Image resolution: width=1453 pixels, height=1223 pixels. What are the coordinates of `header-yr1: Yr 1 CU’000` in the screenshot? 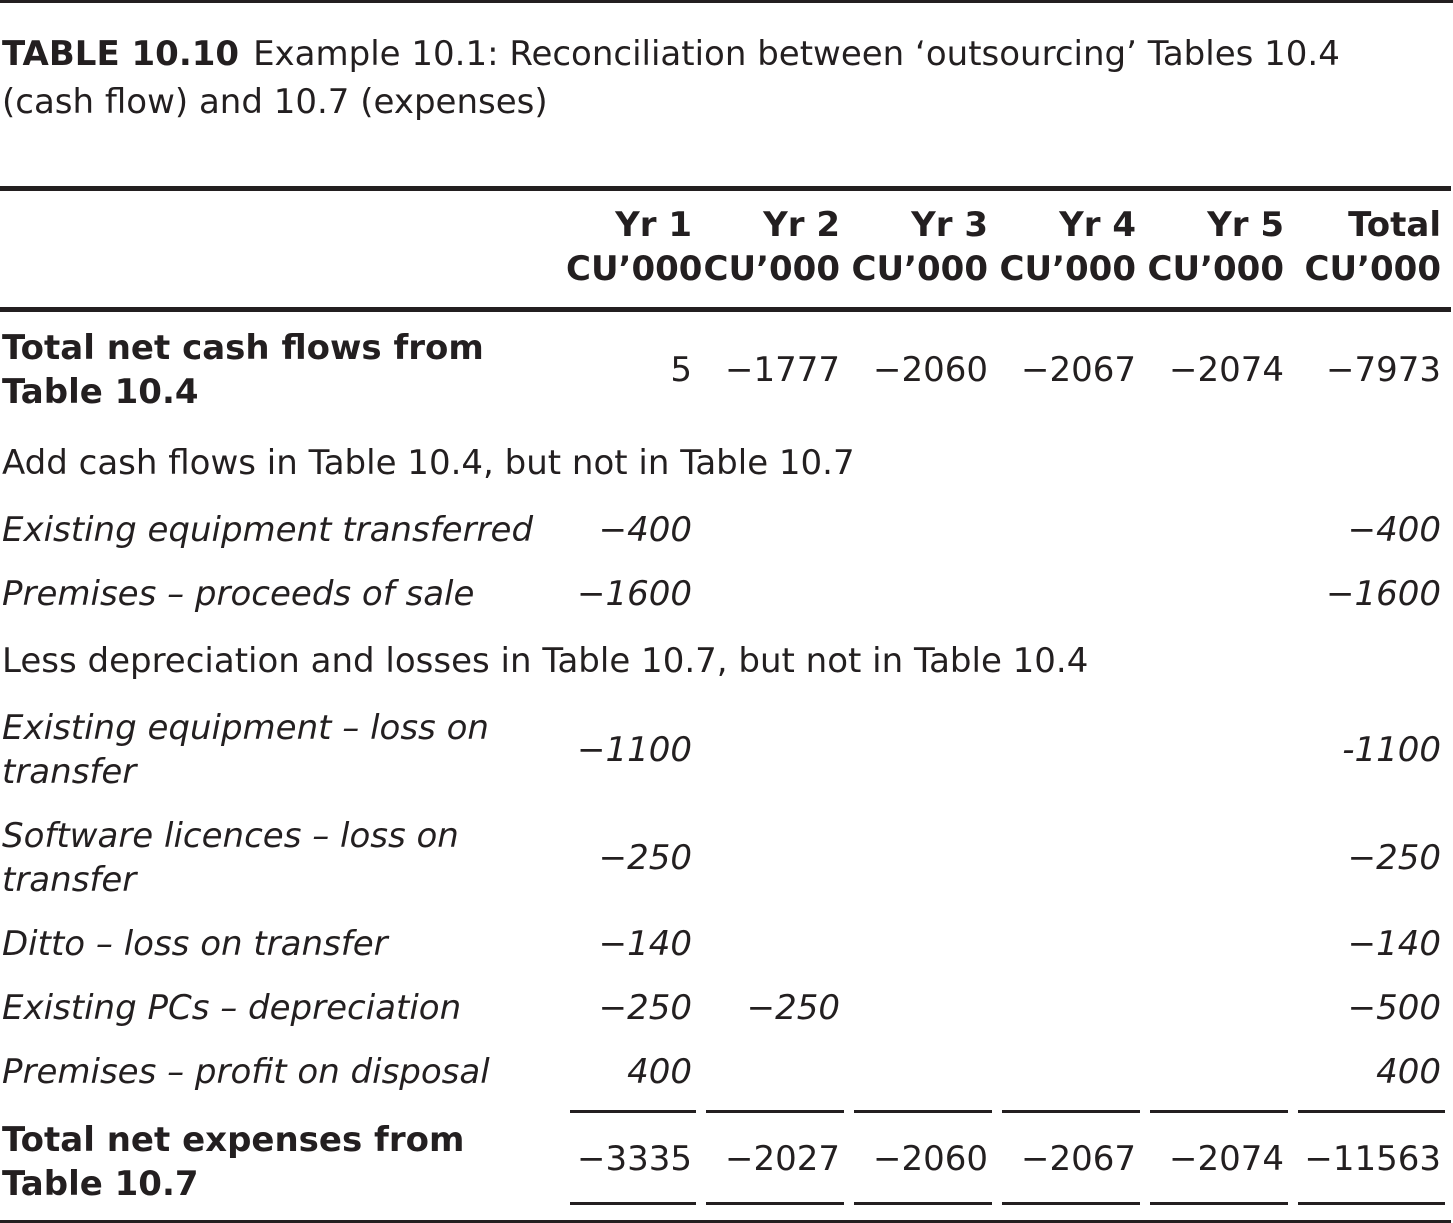 It's located at (634, 249).